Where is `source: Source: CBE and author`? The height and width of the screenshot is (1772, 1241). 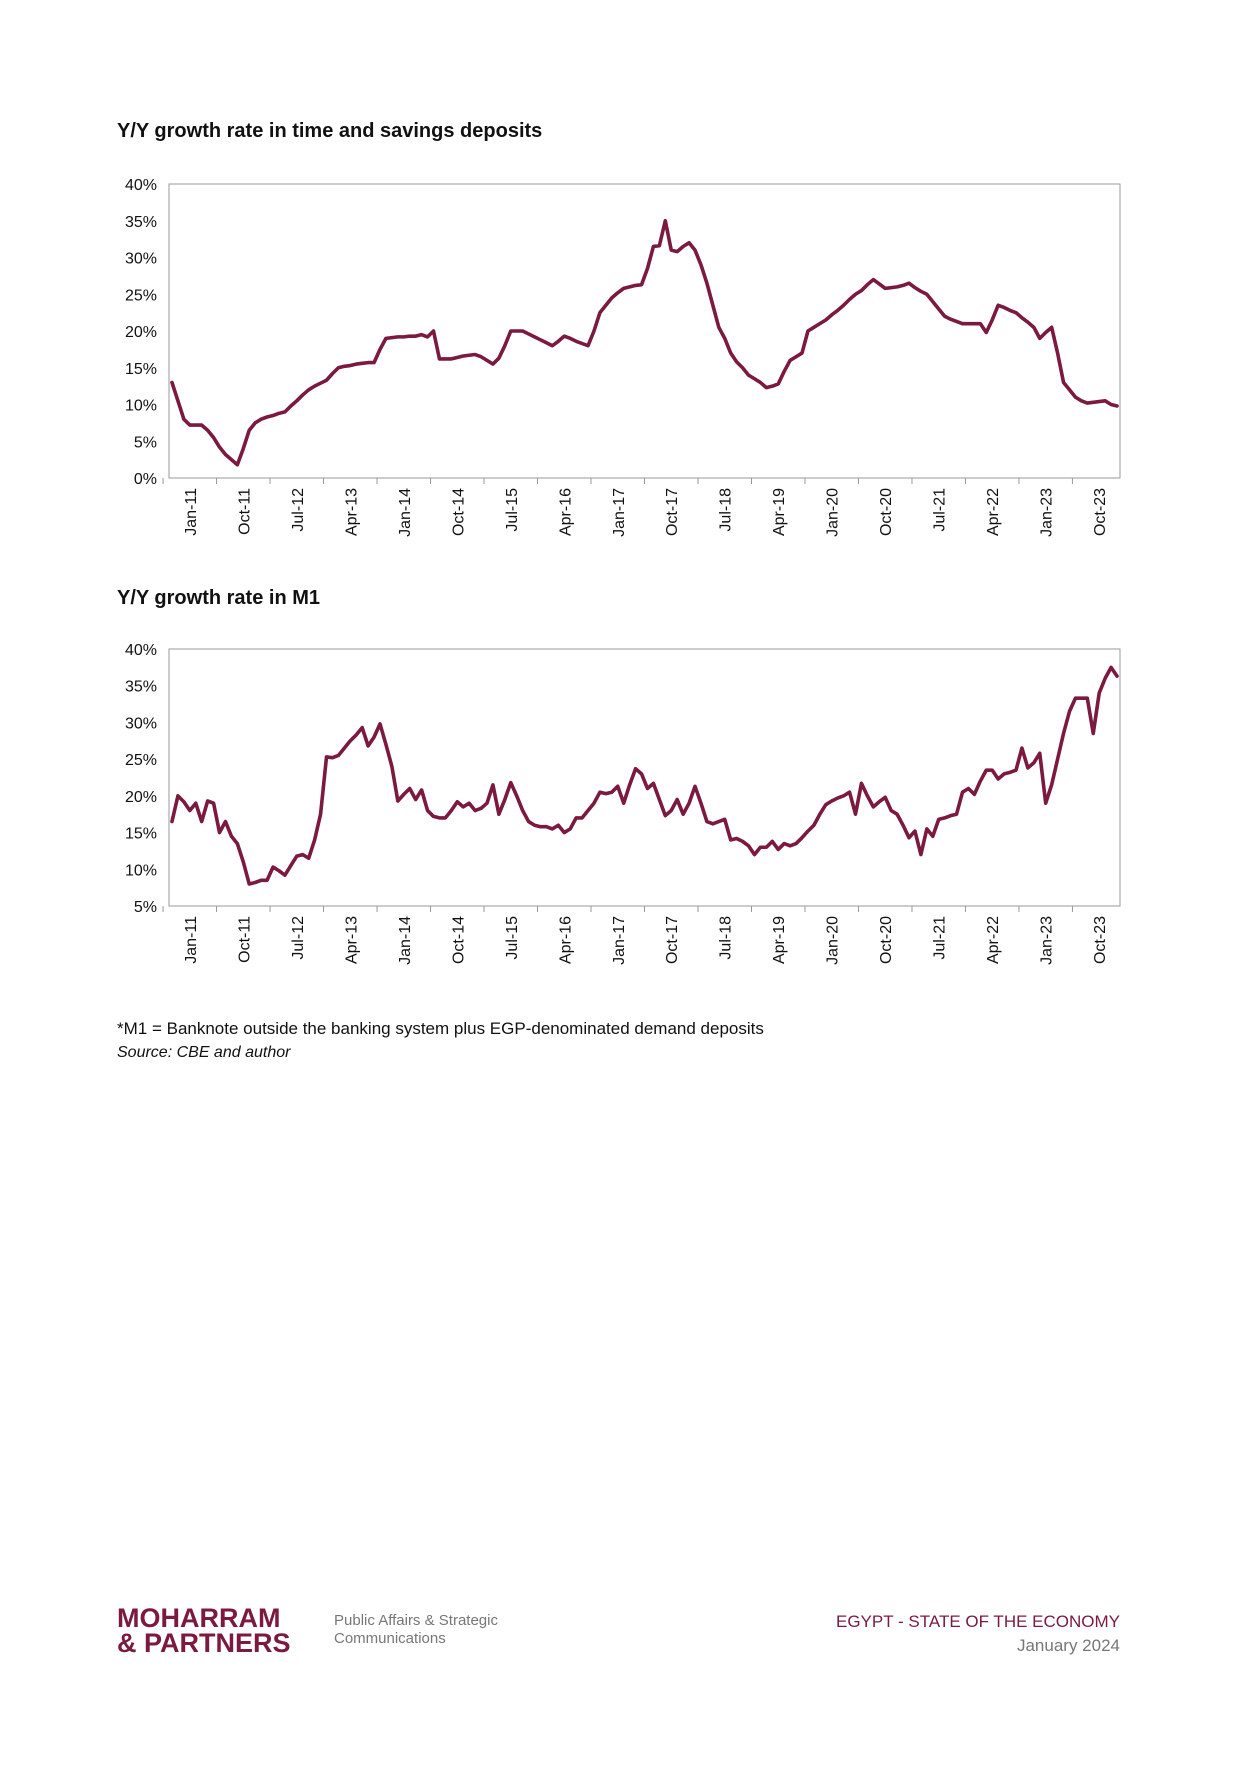 source: Source: CBE and author is located at coordinates (204, 1052).